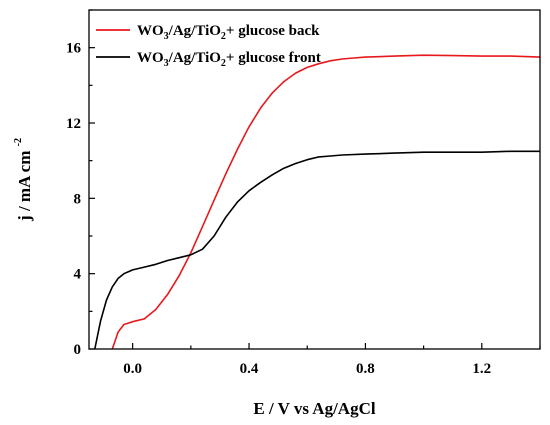 The width and height of the screenshot is (550, 425). What do you see at coordinates (78, 199) in the screenshot?
I see `y-tick-label-2: 8` at bounding box center [78, 199].